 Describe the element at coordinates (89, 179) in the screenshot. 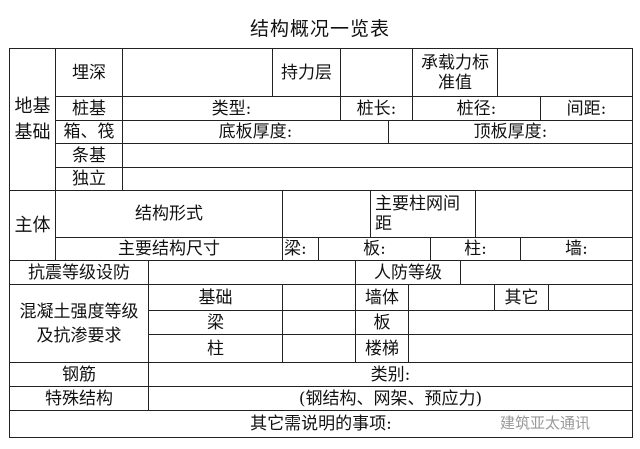

I see `isolated-label: 独立` at that location.